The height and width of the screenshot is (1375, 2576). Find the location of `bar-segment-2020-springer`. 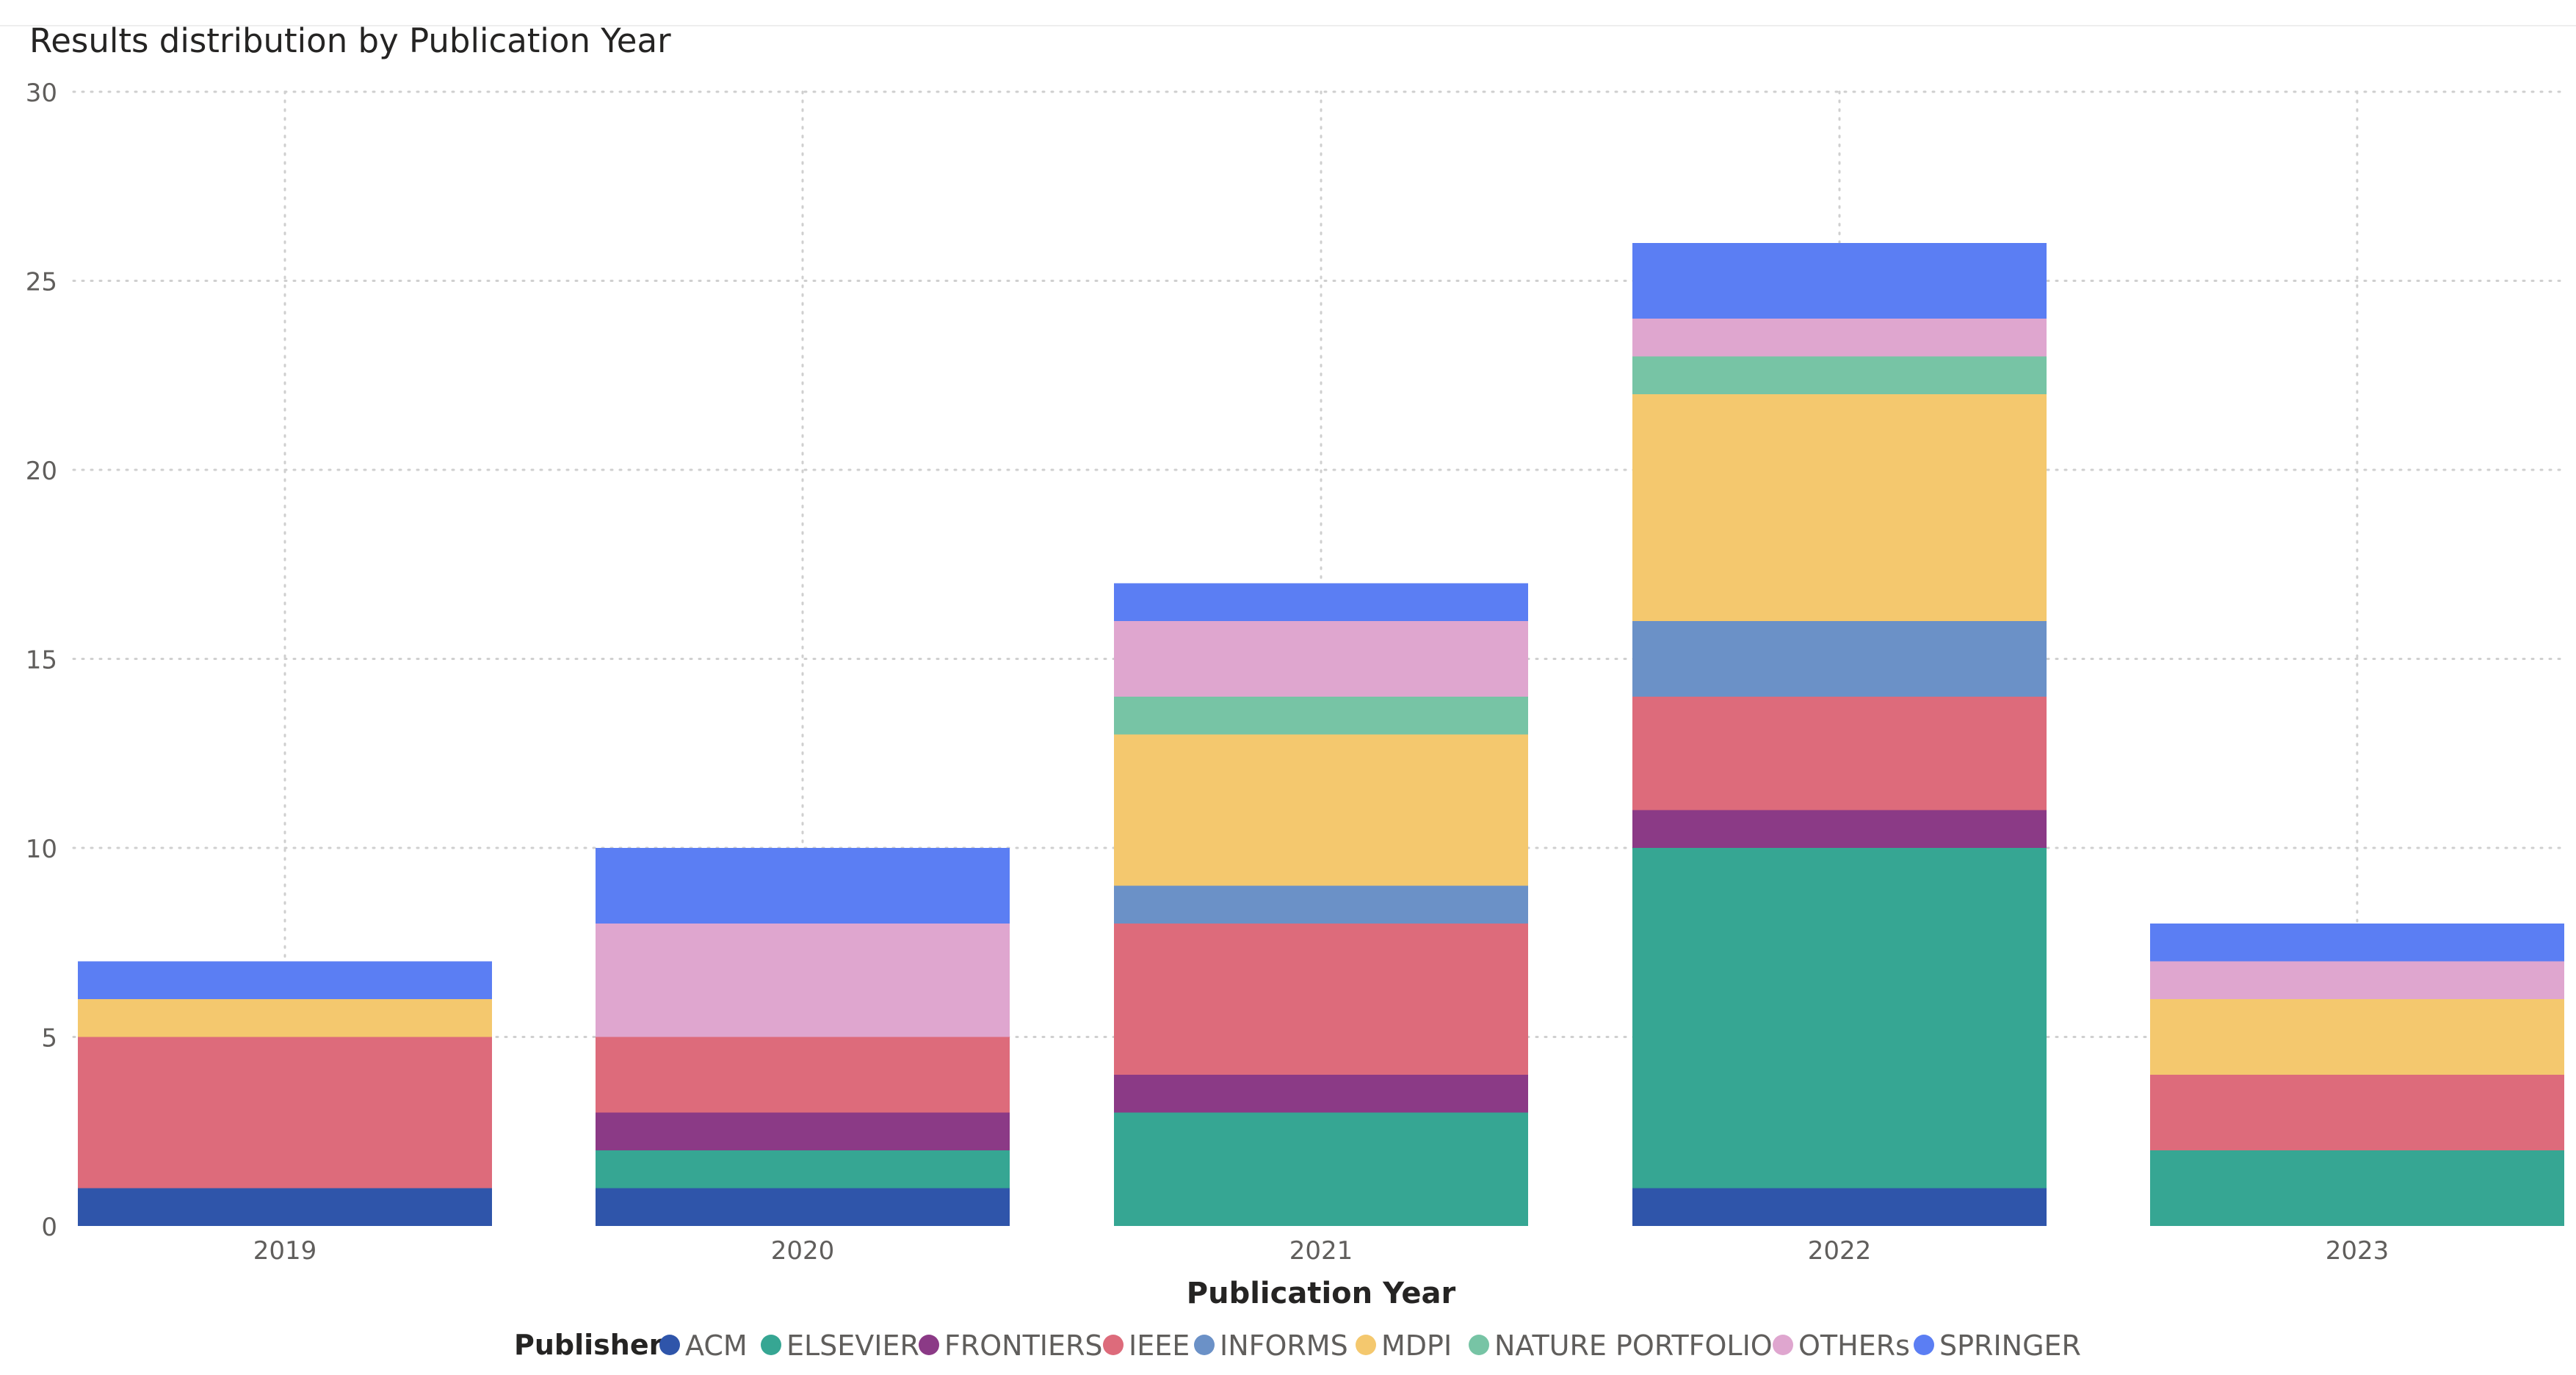

bar-segment-2020-springer is located at coordinates (803, 886).